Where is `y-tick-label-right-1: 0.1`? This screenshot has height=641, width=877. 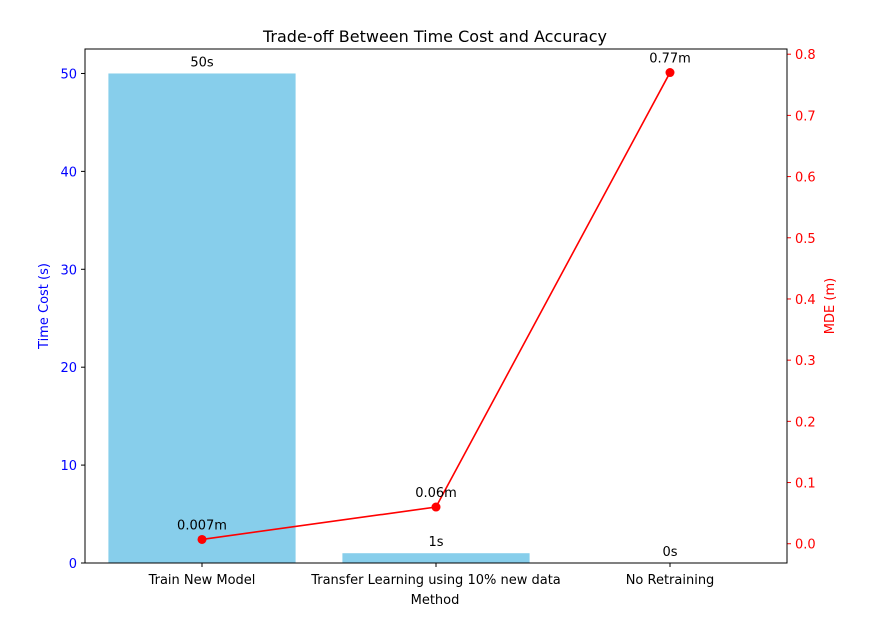
y-tick-label-right-1: 0.1 is located at coordinates (805, 484).